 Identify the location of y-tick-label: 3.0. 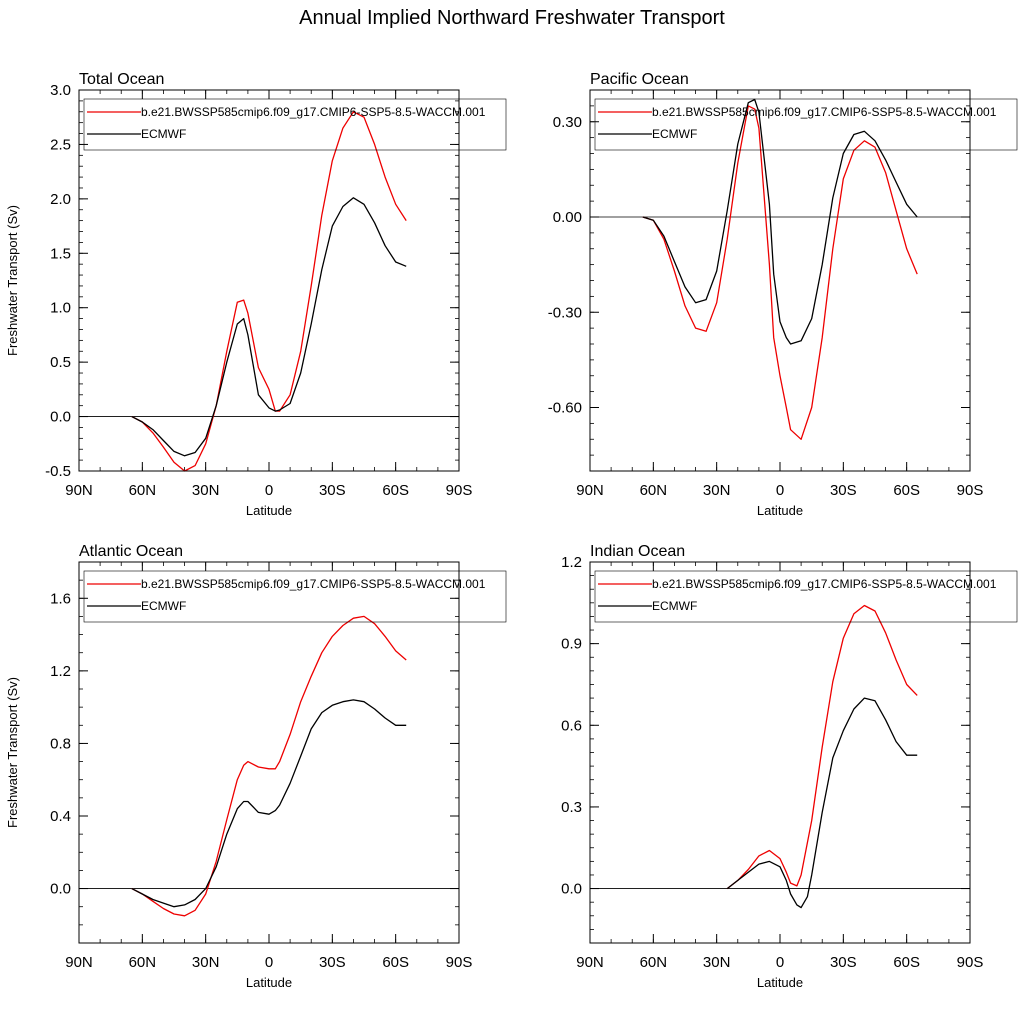
(60, 90).